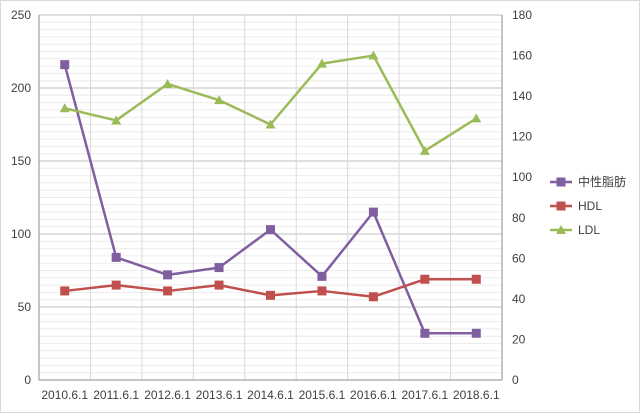  What do you see at coordinates (373, 395) in the screenshot?
I see `x-axis-tick-label: 2016.6.1` at bounding box center [373, 395].